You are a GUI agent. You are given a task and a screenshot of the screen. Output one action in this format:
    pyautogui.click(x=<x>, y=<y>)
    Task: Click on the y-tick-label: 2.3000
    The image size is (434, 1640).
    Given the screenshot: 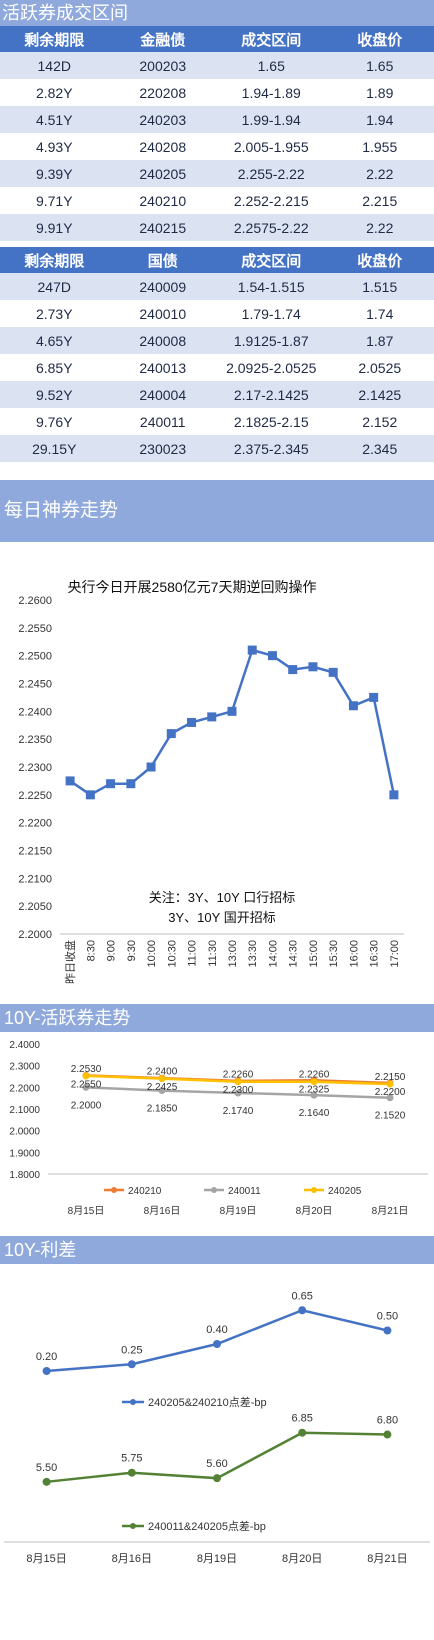 What is the action you would take?
    pyautogui.click(x=24, y=1067)
    